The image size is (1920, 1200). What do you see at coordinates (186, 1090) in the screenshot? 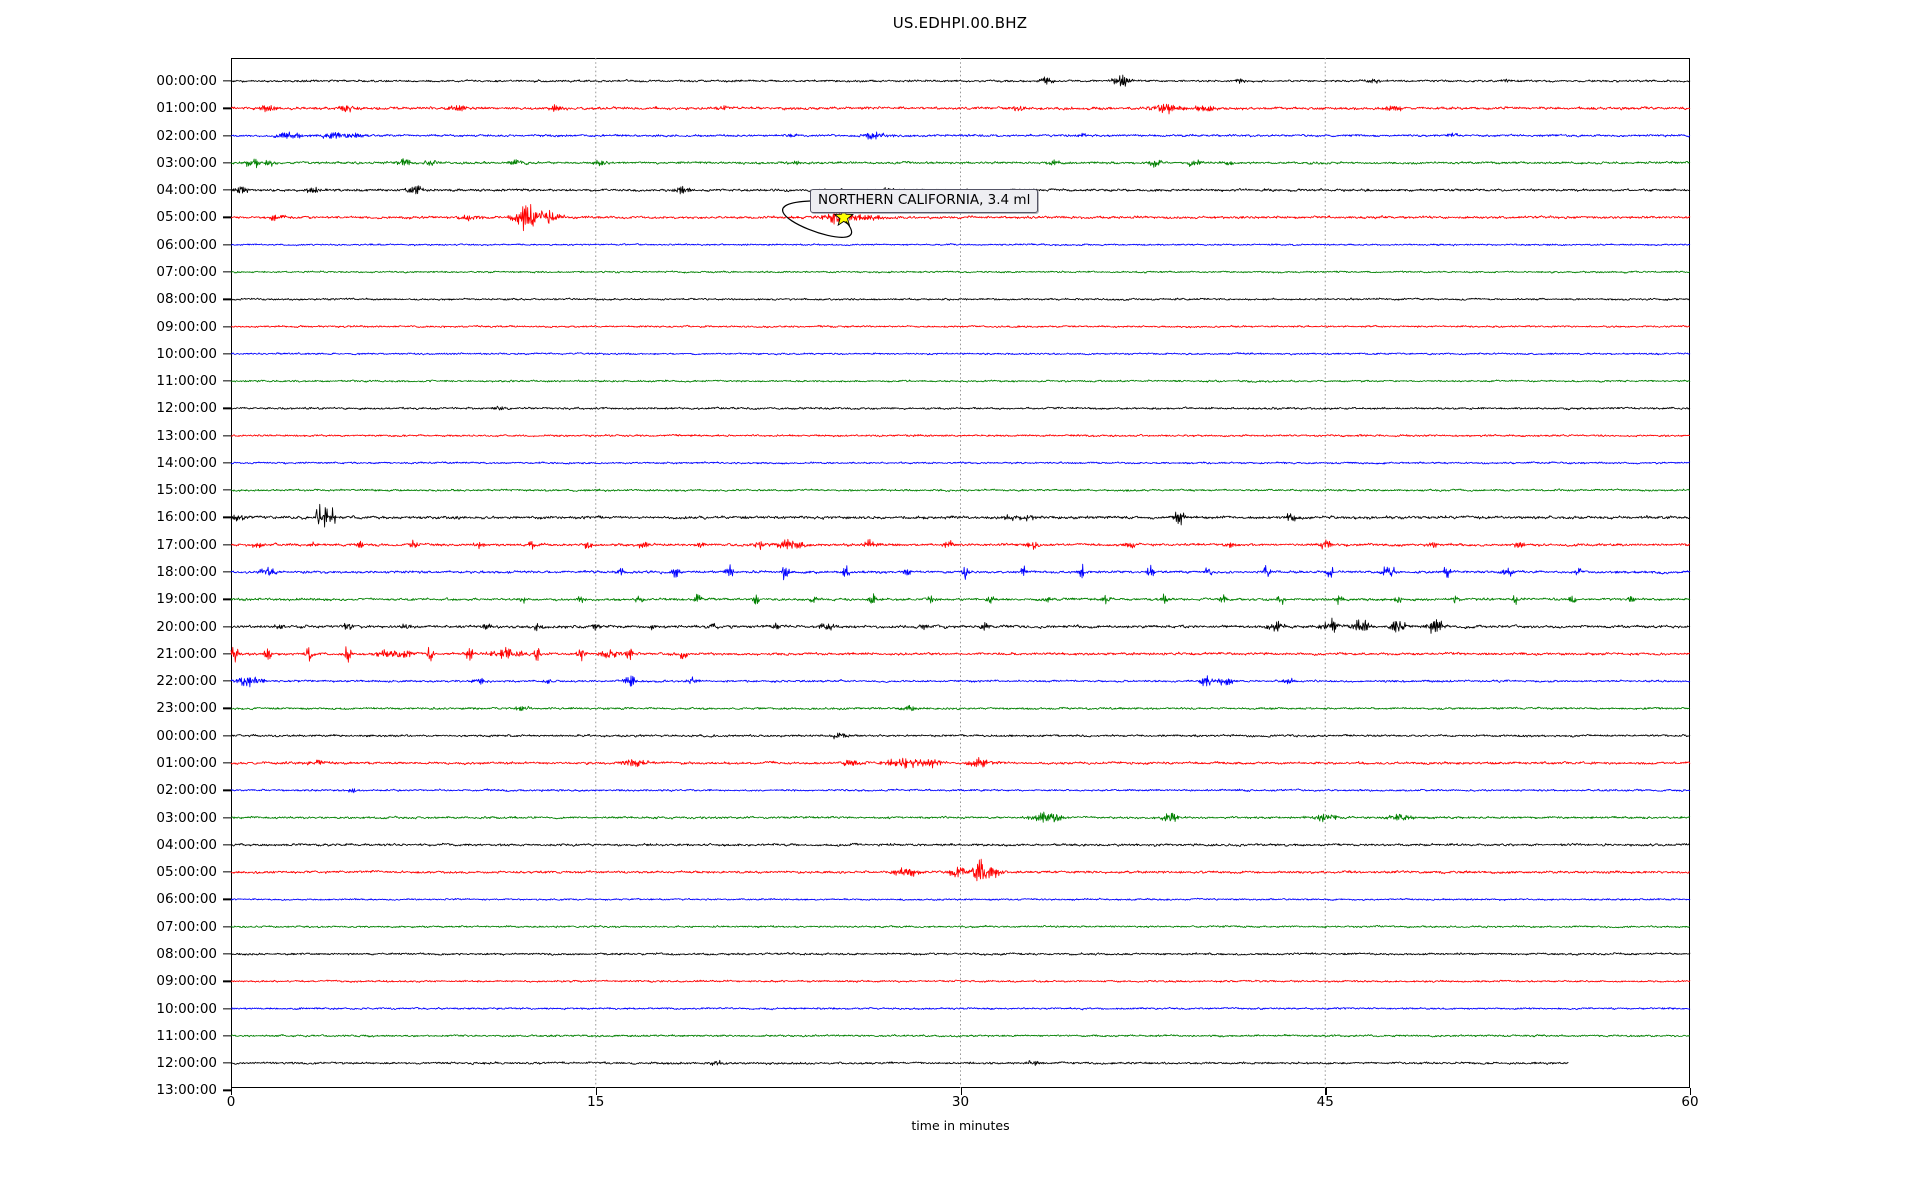
I see `y-axis-tick-label: 13:00:00` at bounding box center [186, 1090].